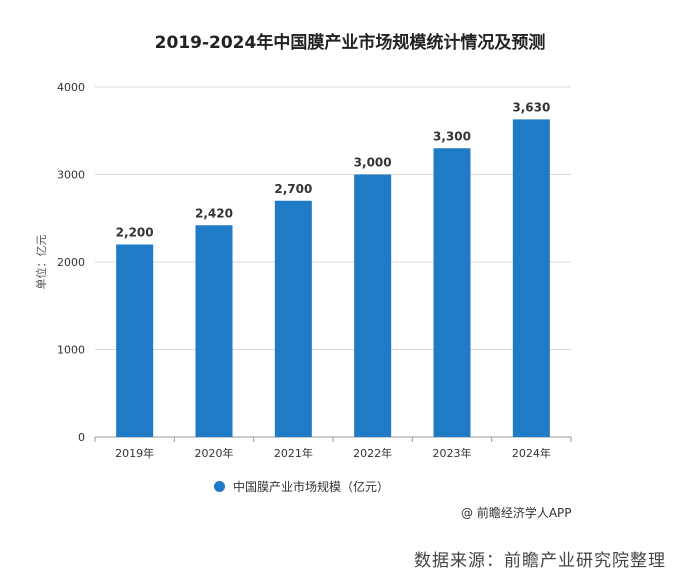 This screenshot has height=586, width=700. Describe the element at coordinates (214, 453) in the screenshot. I see `x-tick-label: 2020年` at that location.